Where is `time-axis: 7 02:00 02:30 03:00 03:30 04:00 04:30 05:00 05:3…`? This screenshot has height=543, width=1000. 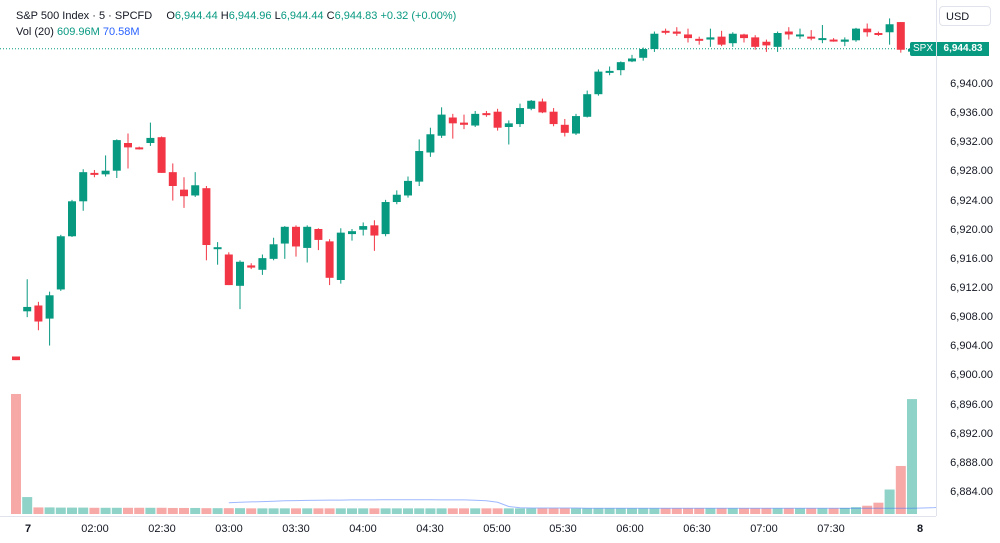
time-axis: 7 02:00 02:30 03:00 03:30 04:00 04:30 05:00 05:3… is located at coordinates (468, 529).